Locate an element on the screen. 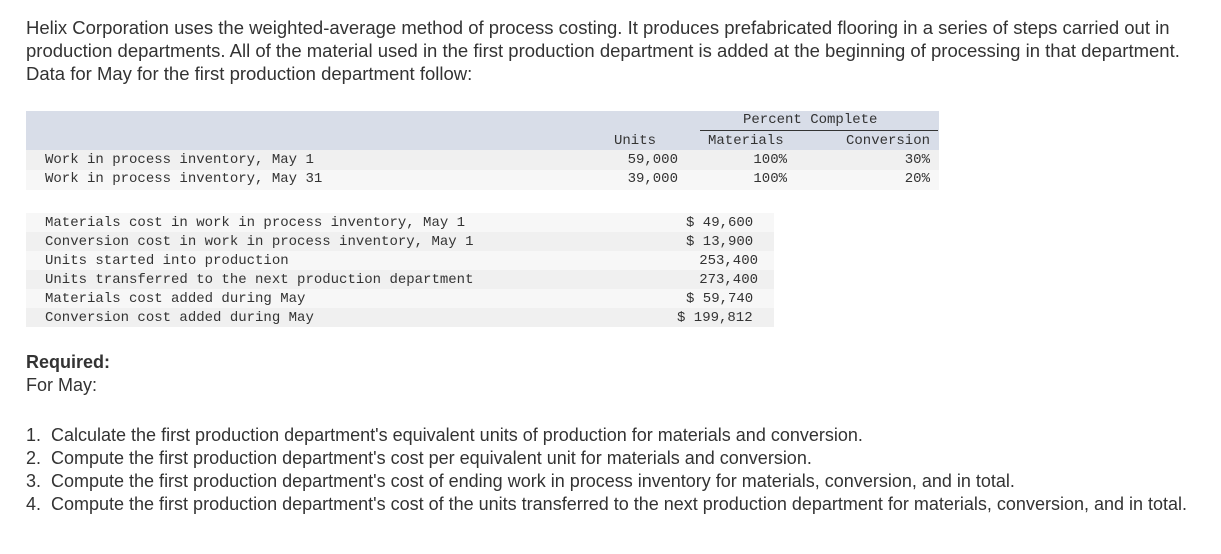 The image size is (1221, 554). row-label: Work in process inventory, May 31 is located at coordinates (184, 179).